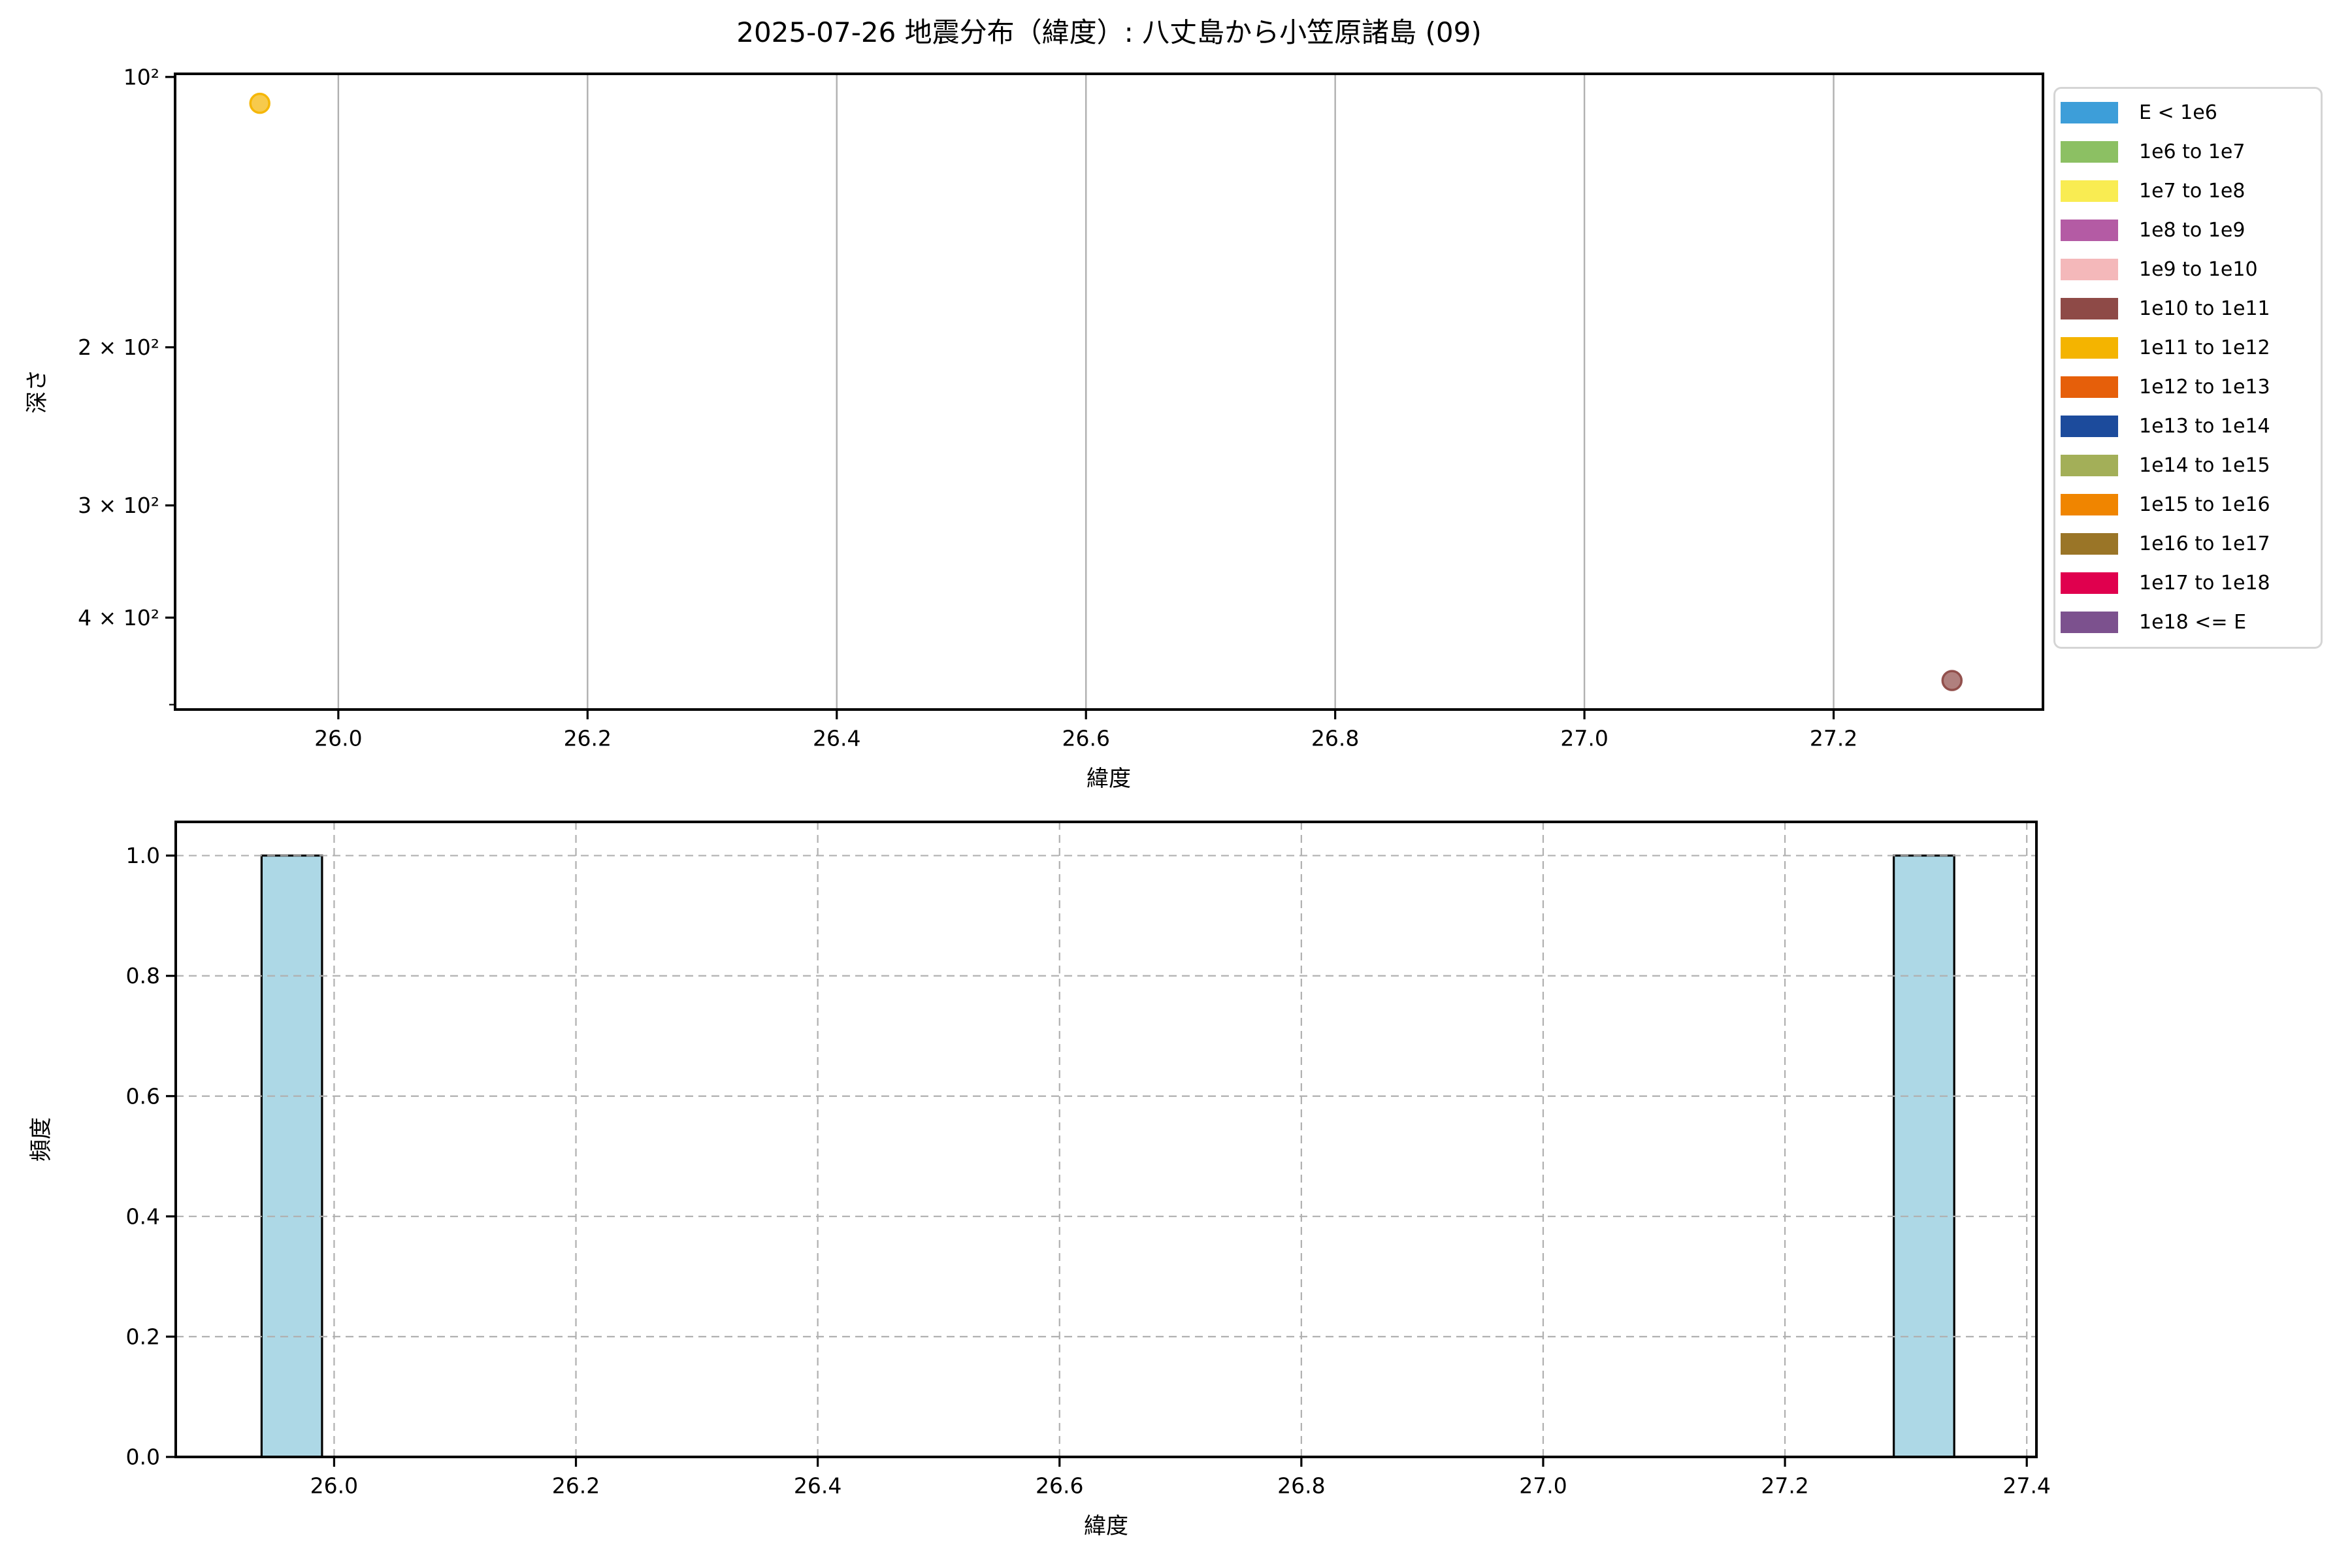 The width and height of the screenshot is (2352, 1568). I want to click on legend-row-5: 1e9 to 1e10, so click(2189, 269).